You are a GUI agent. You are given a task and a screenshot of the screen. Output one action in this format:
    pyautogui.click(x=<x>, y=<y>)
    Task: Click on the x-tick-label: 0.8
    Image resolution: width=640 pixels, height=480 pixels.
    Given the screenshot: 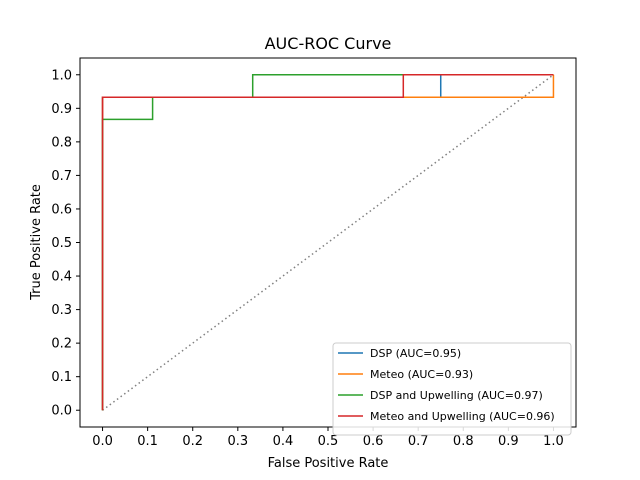 What is the action you would take?
    pyautogui.click(x=463, y=441)
    